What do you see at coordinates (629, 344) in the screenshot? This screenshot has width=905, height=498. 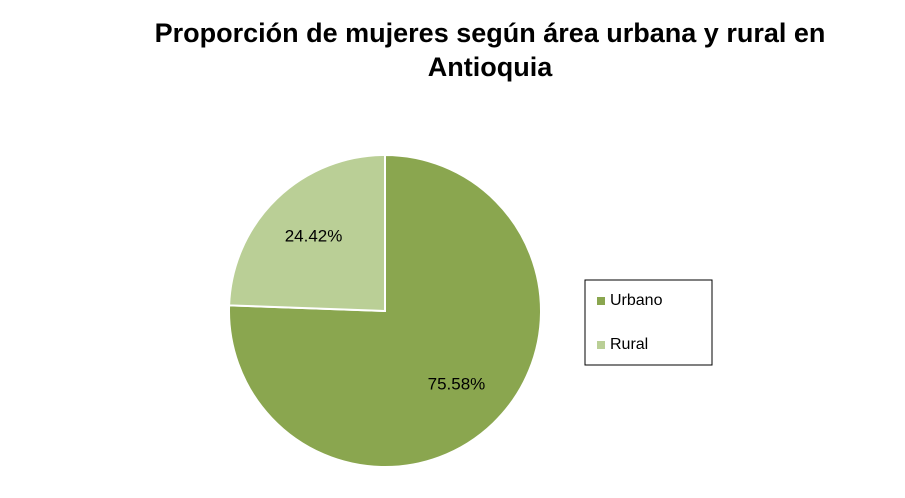 I see `legend-label: Rural` at bounding box center [629, 344].